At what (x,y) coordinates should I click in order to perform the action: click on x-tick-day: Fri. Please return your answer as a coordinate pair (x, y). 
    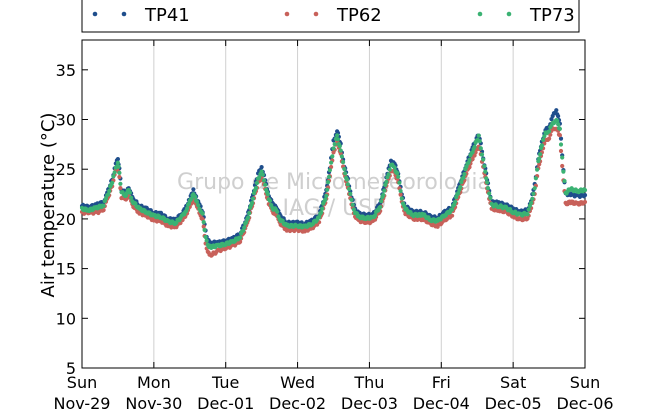
    Looking at the image, I should click on (441, 382).